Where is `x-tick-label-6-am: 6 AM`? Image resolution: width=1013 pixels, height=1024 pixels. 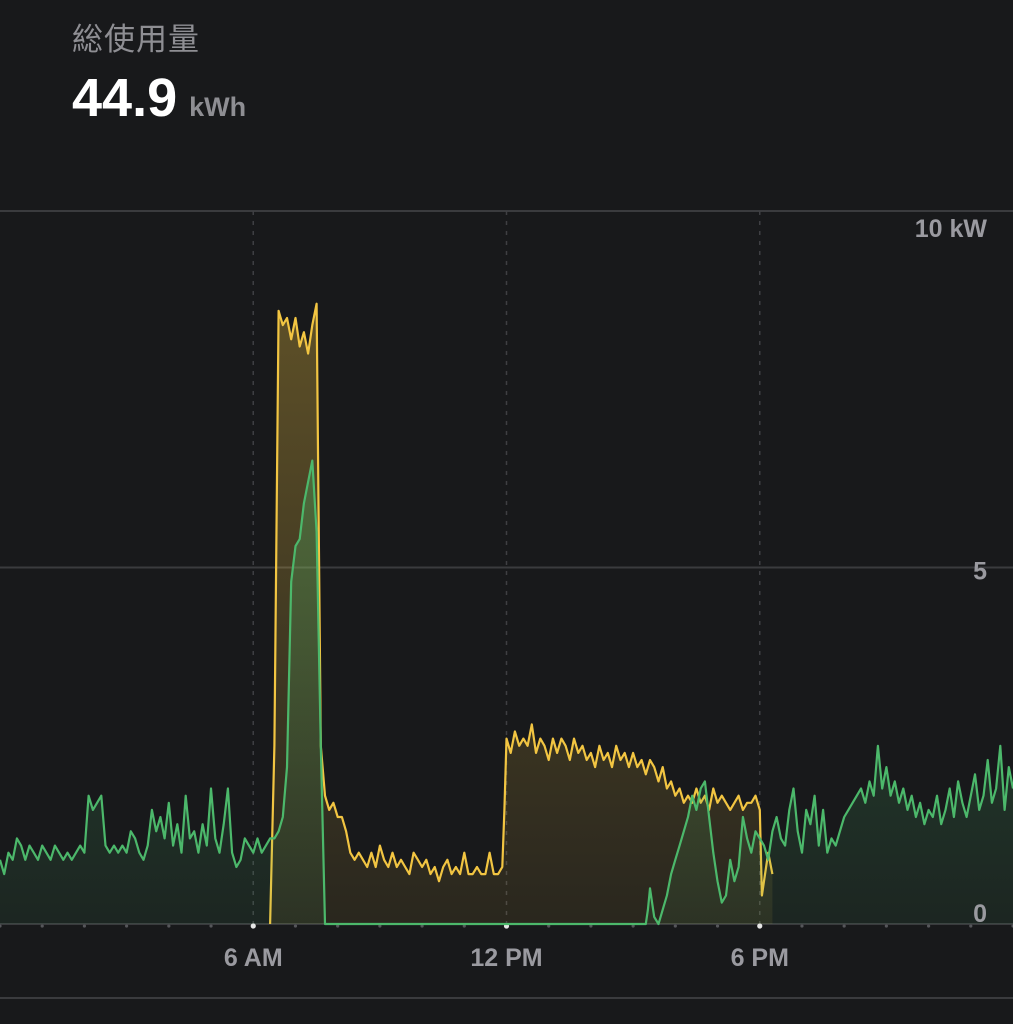 x-tick-label-6-am: 6 AM is located at coordinates (253, 958).